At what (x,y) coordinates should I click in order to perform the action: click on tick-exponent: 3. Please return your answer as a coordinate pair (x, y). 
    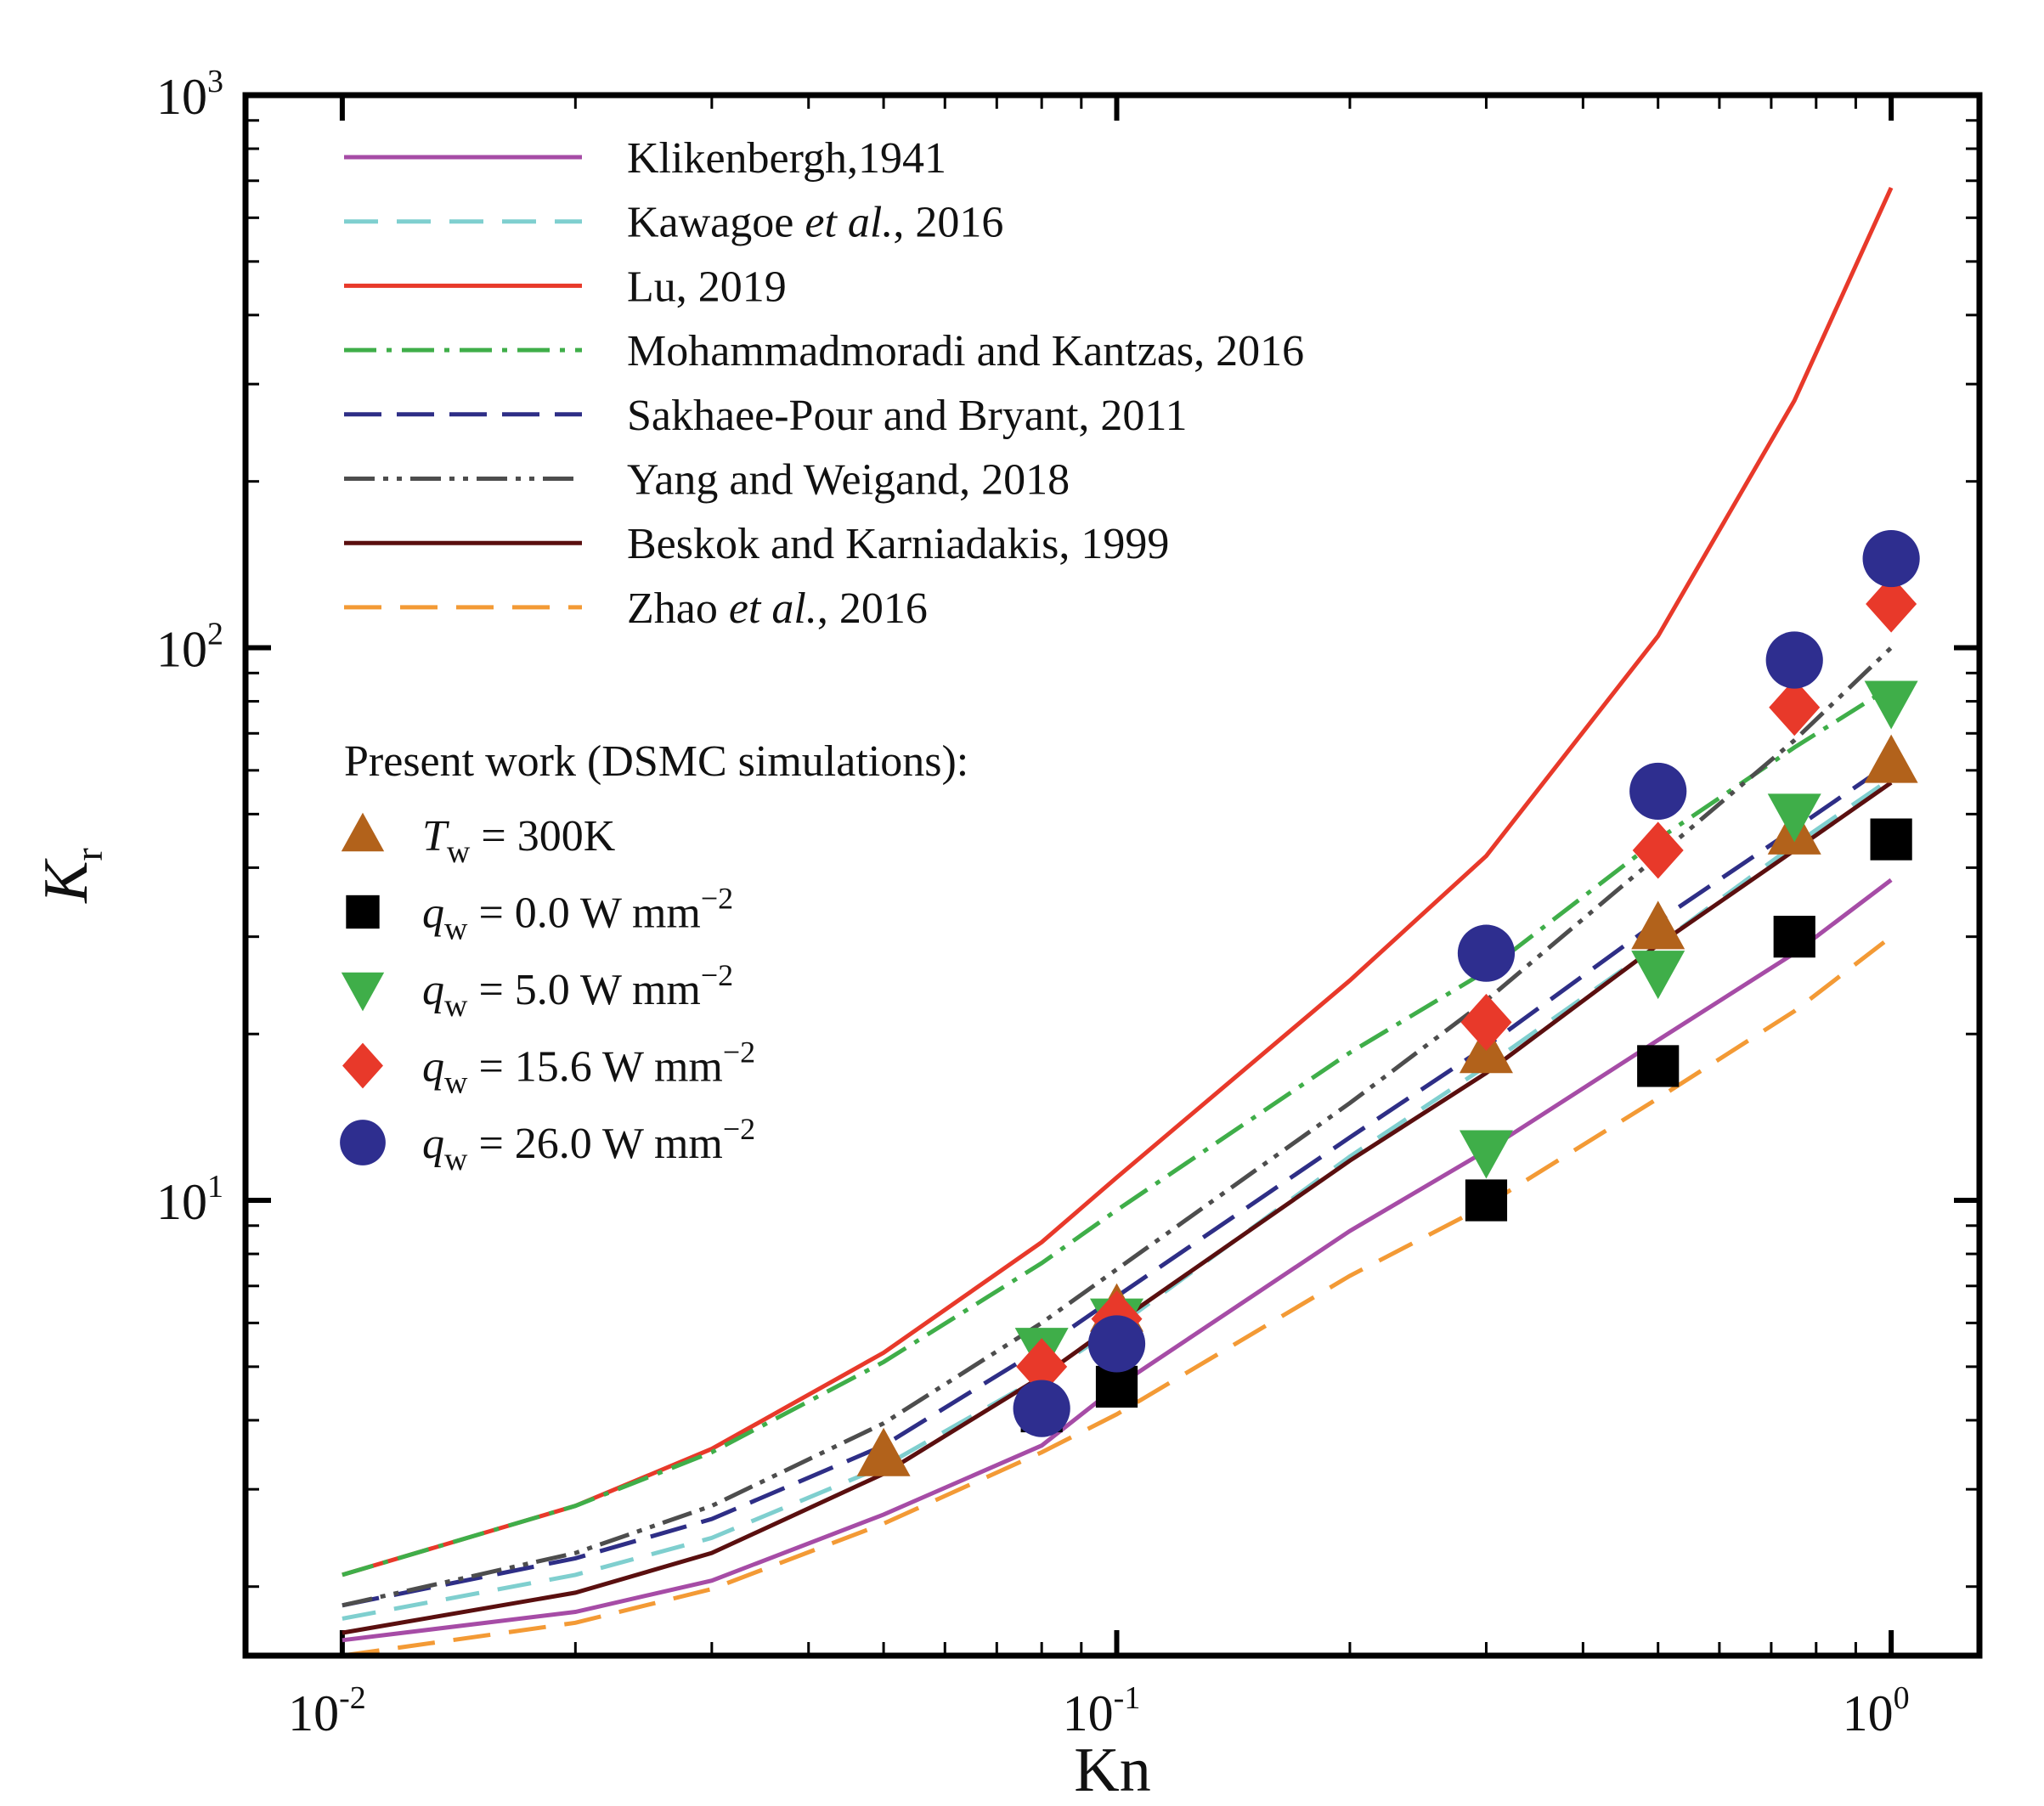
    Looking at the image, I should click on (215, 81).